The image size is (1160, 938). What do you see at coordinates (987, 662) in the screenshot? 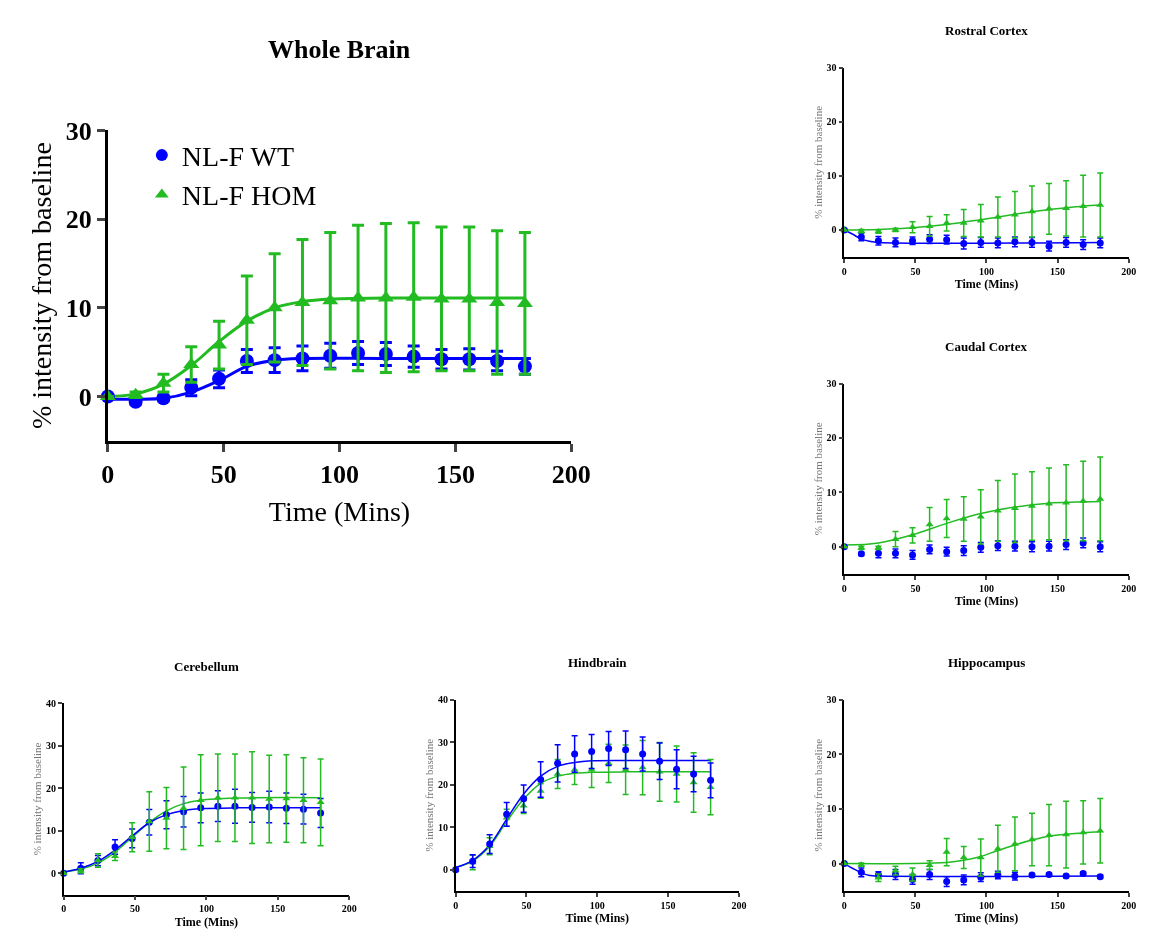
I see `chart-title: Hippocampus` at bounding box center [987, 662].